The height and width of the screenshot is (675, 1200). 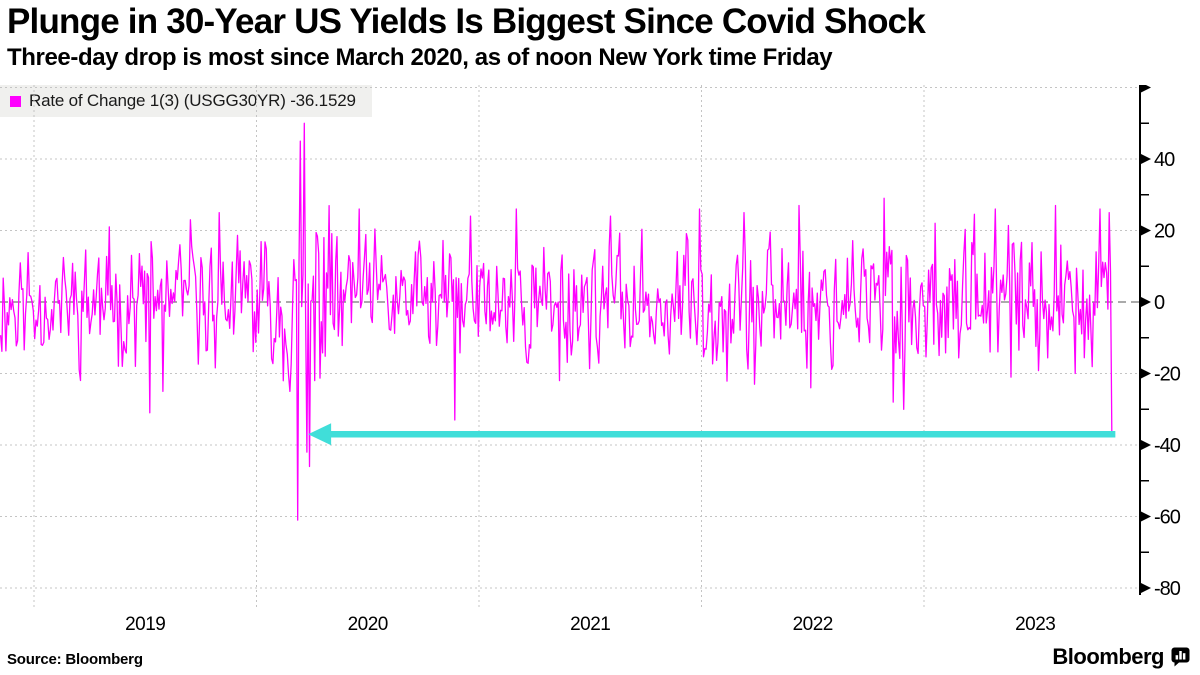 I want to click on x-axis-label: 2020, so click(x=368, y=624).